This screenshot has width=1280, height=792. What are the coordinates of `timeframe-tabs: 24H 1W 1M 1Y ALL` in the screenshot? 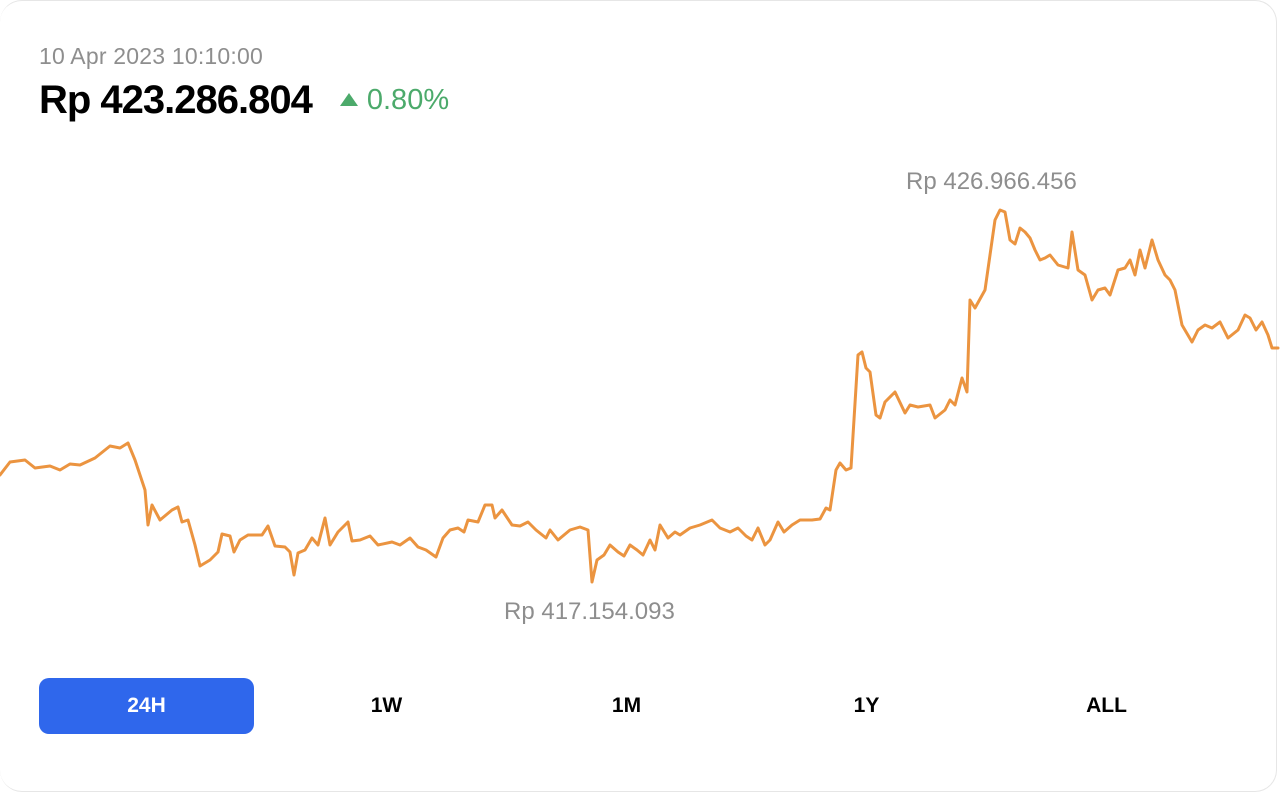 It's located at (639, 706).